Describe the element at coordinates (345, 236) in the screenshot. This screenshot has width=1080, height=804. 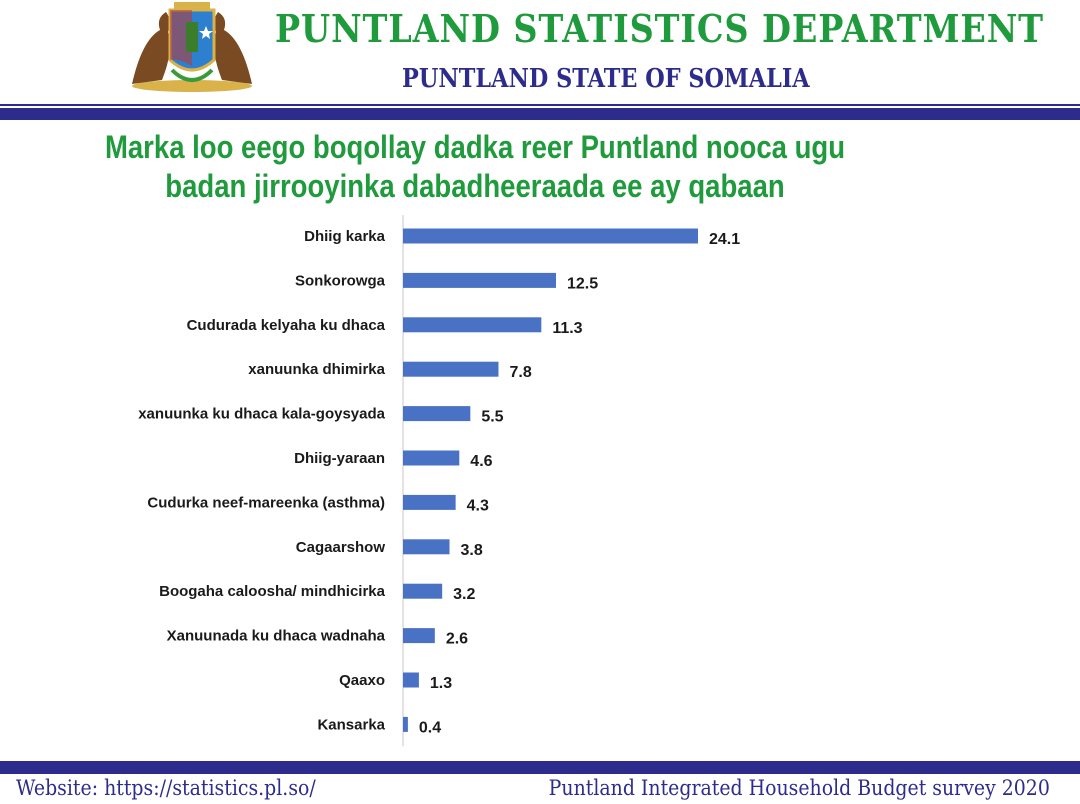
I see `category-label: Dhiig karka` at that location.